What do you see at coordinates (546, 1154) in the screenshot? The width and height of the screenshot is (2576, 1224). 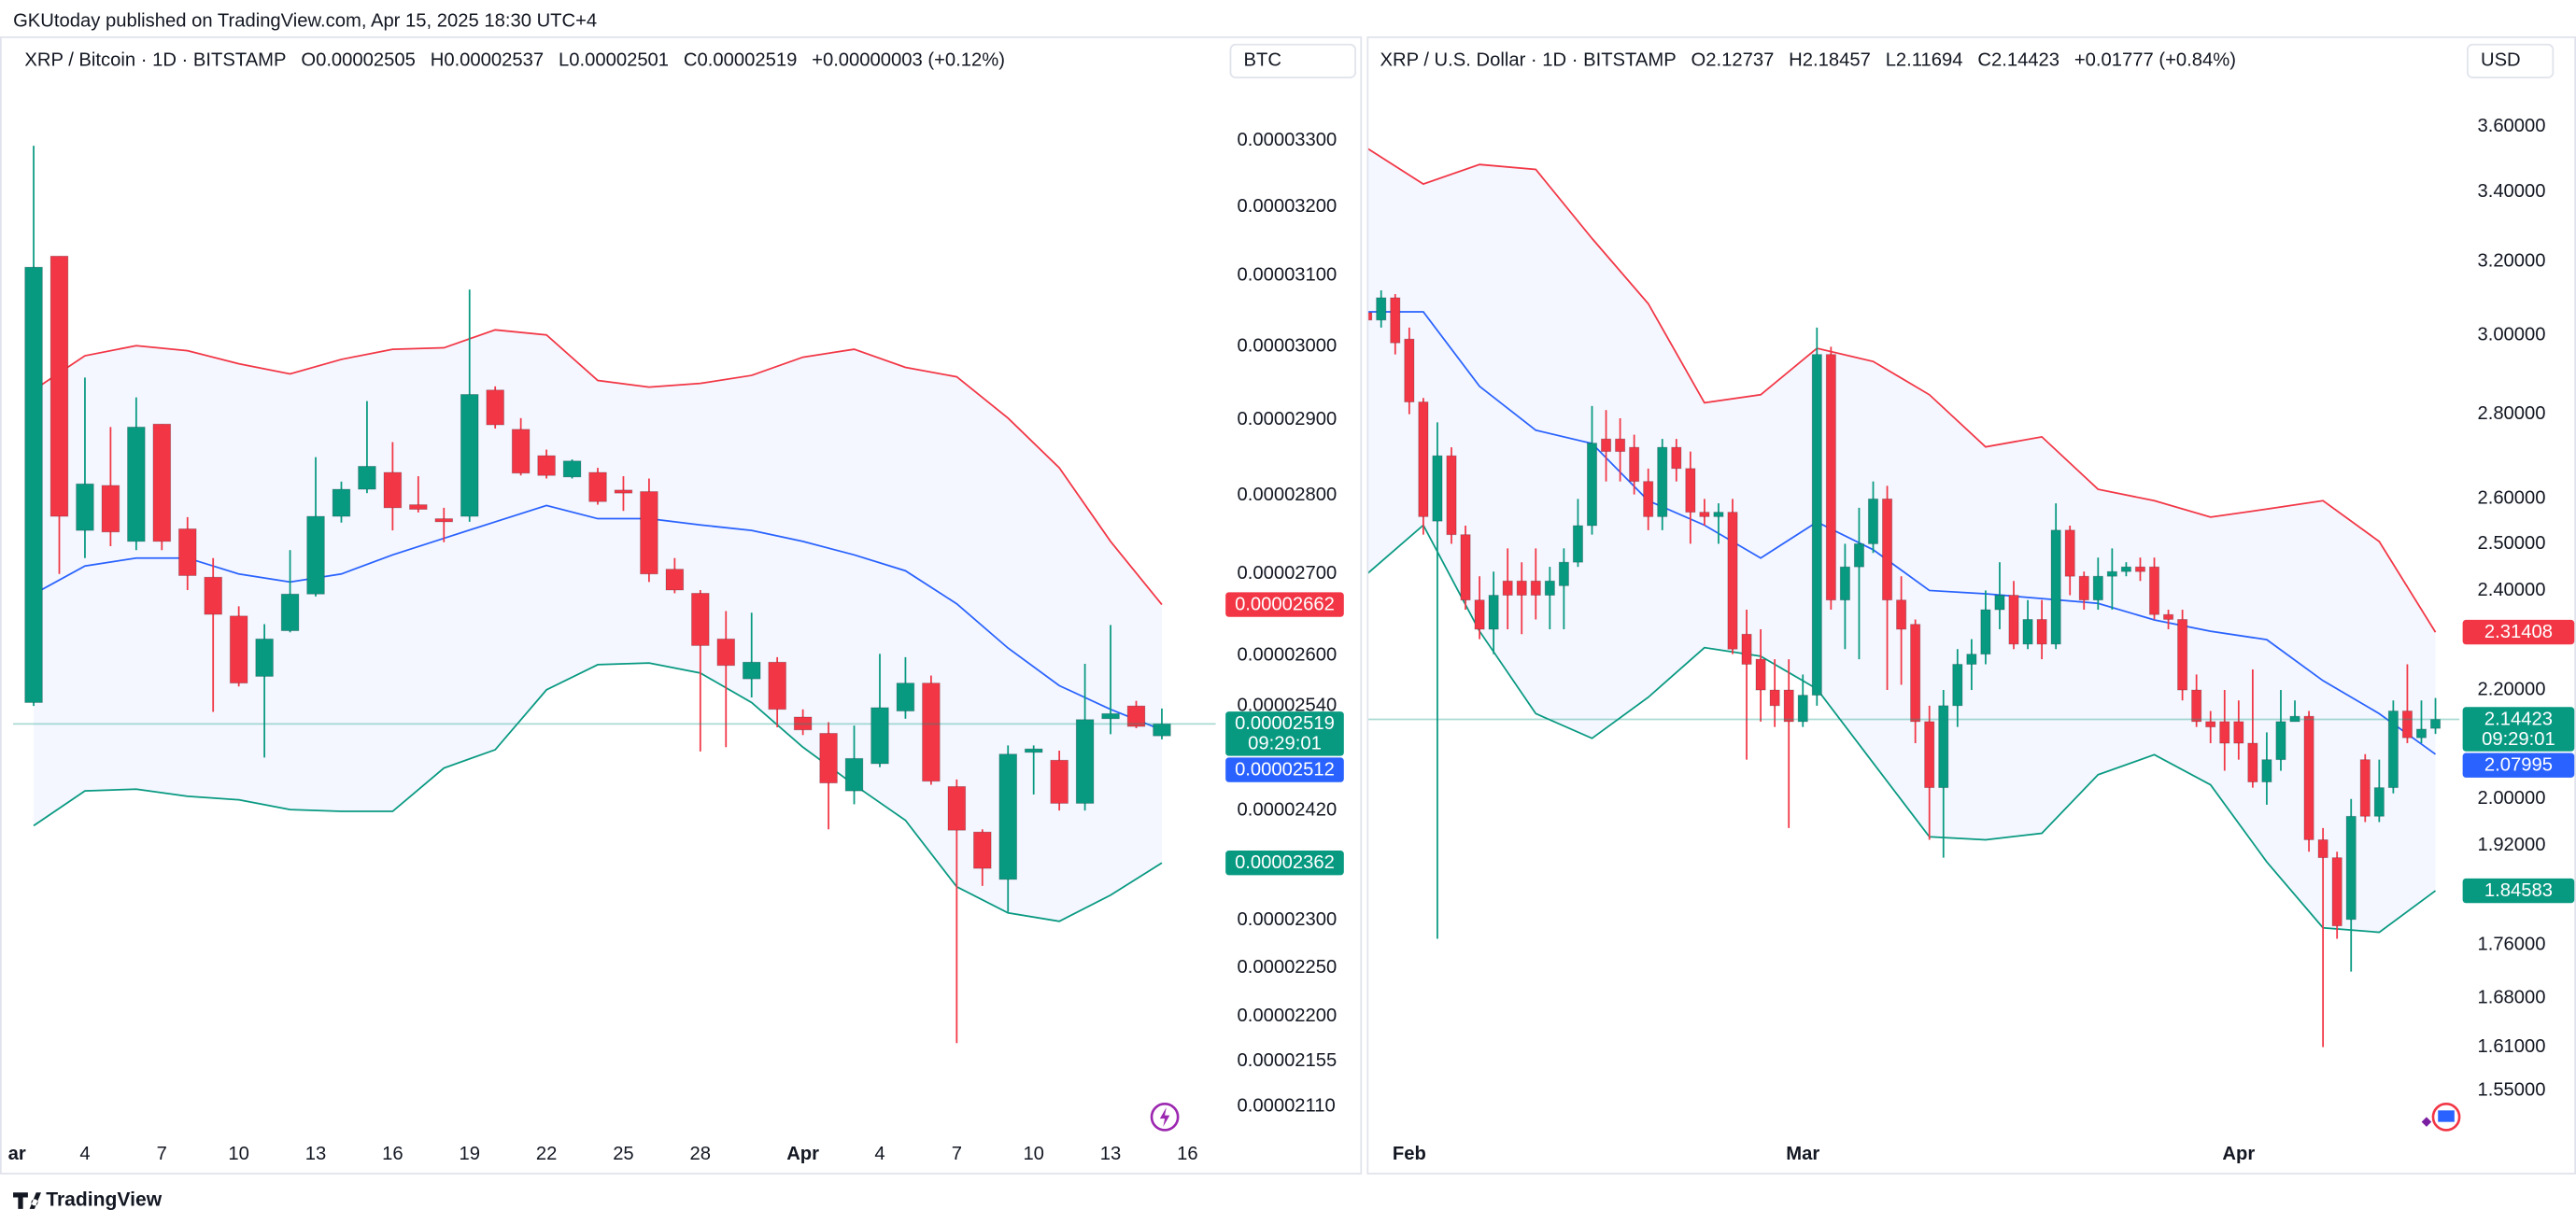 I see `x-tick-label: 22` at bounding box center [546, 1154].